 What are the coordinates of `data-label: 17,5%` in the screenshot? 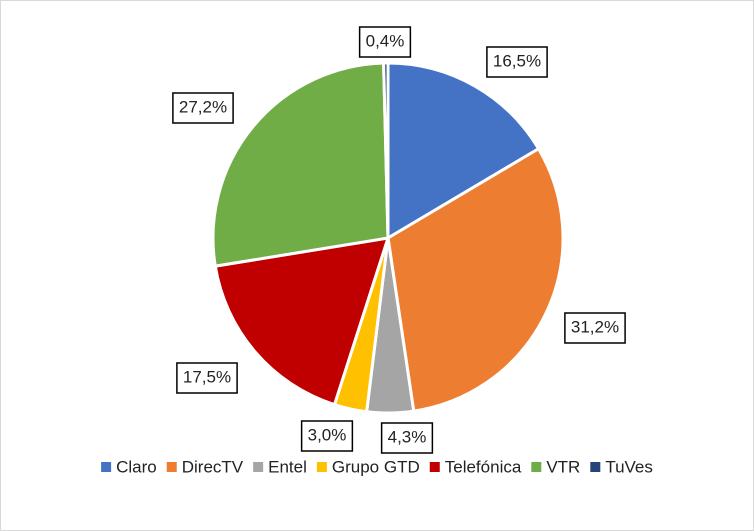 It's located at (207, 376).